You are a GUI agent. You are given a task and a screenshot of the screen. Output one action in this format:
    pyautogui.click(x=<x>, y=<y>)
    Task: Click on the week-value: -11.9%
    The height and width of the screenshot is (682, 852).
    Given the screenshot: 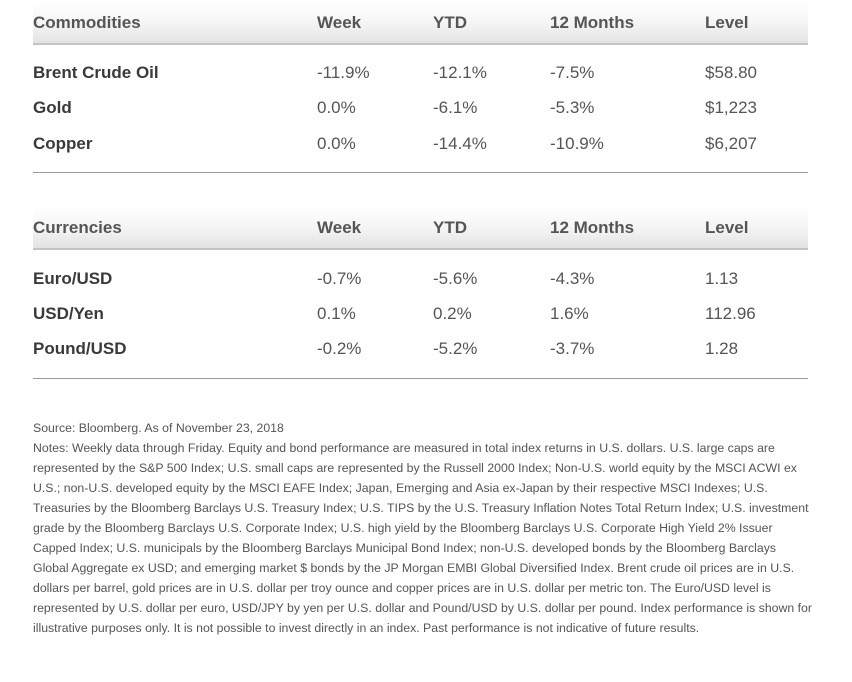 What is the action you would take?
    pyautogui.click(x=343, y=72)
    